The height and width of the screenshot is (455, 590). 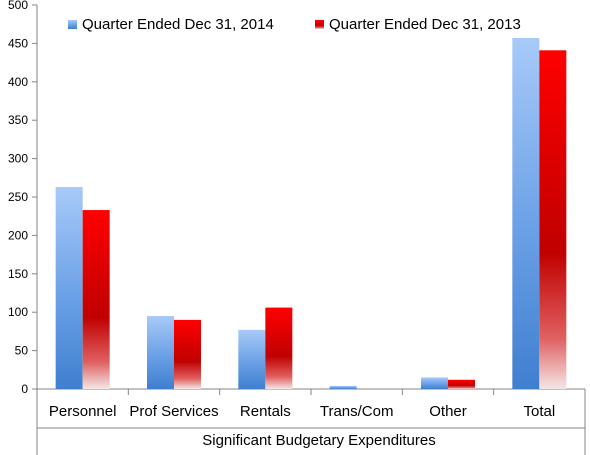 I want to click on y-tick-label: 50, so click(x=22, y=351).